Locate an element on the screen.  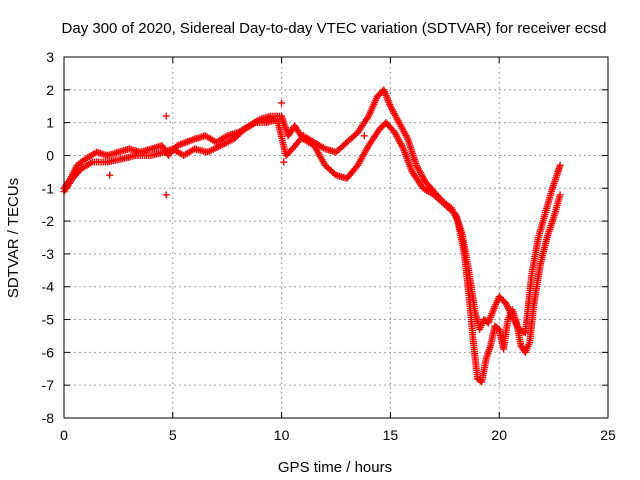
y-tick-label: -6 is located at coordinates (48, 352).